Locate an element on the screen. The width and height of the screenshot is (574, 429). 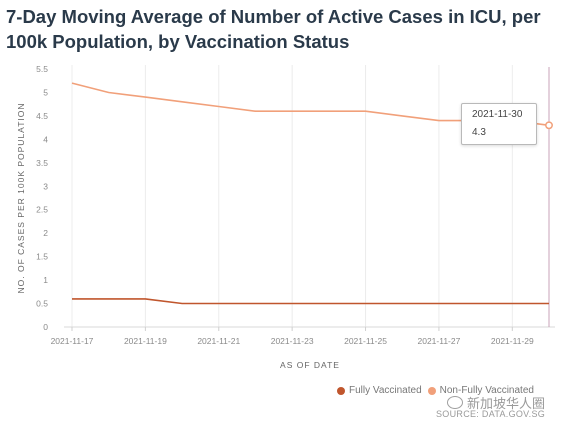
x-tick-label: 2021-11-23 is located at coordinates (292, 341).